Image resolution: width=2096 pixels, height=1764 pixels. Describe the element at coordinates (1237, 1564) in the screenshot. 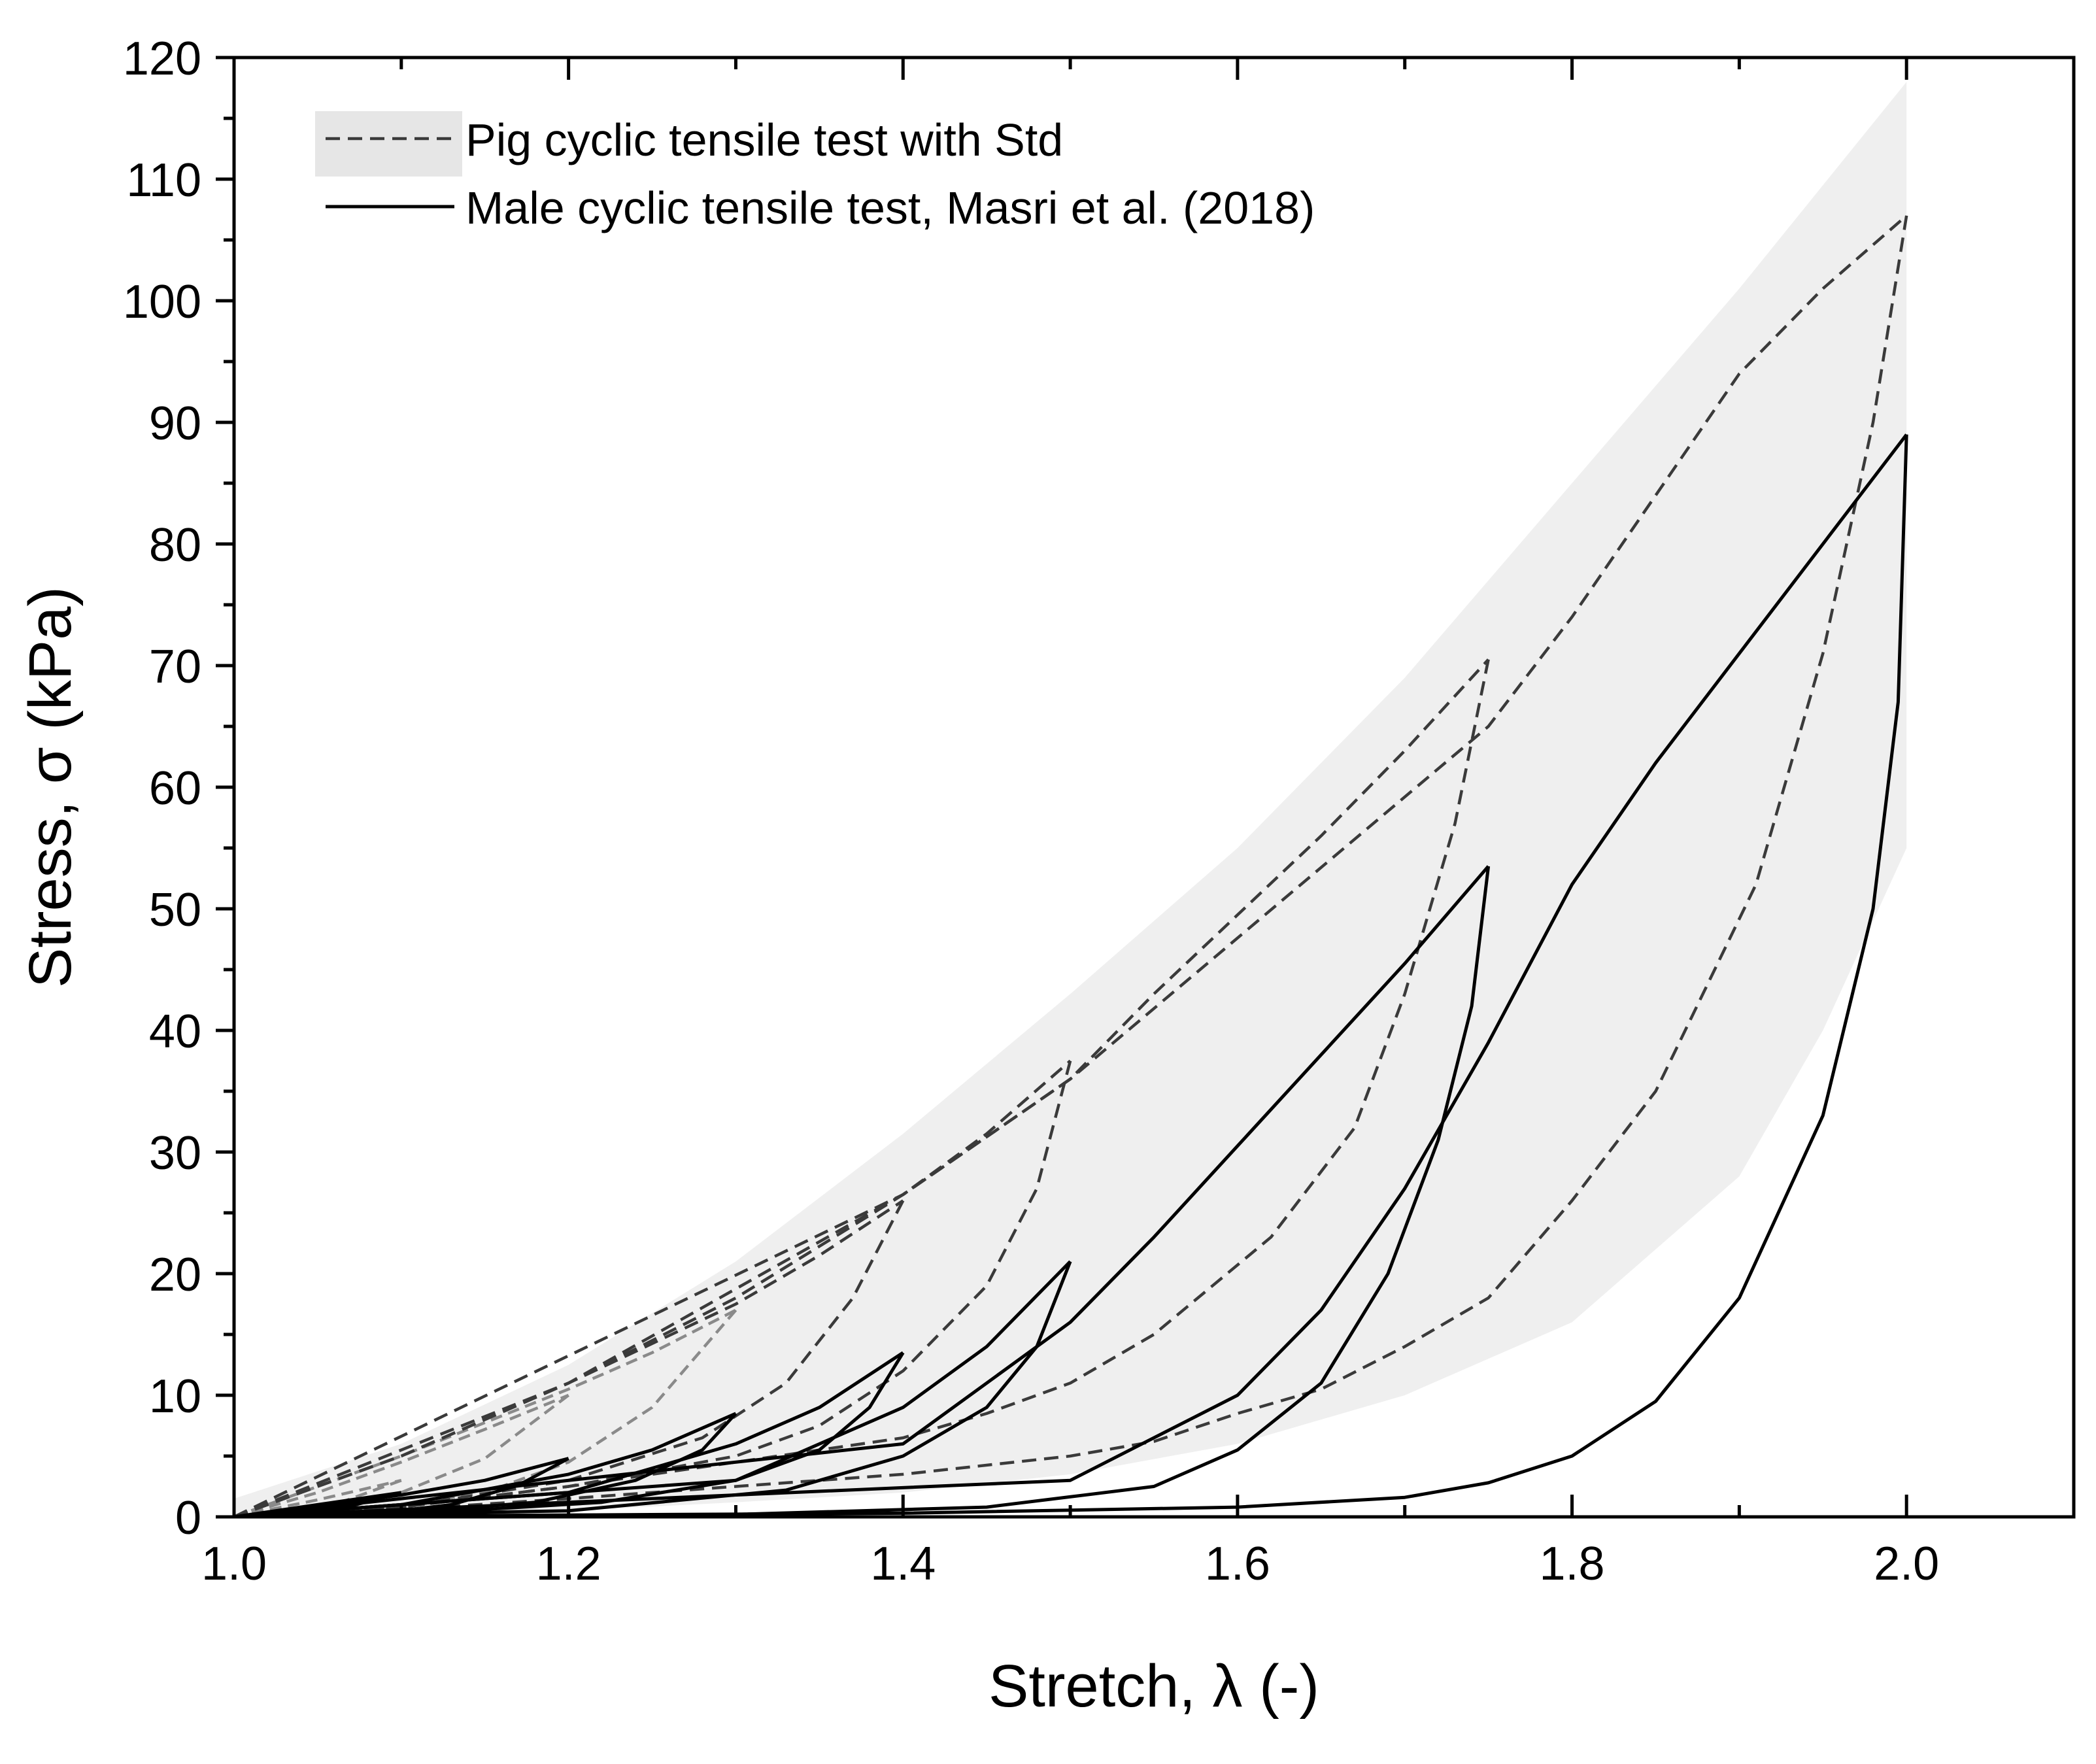

I see `x-tick-label: 1.6` at that location.